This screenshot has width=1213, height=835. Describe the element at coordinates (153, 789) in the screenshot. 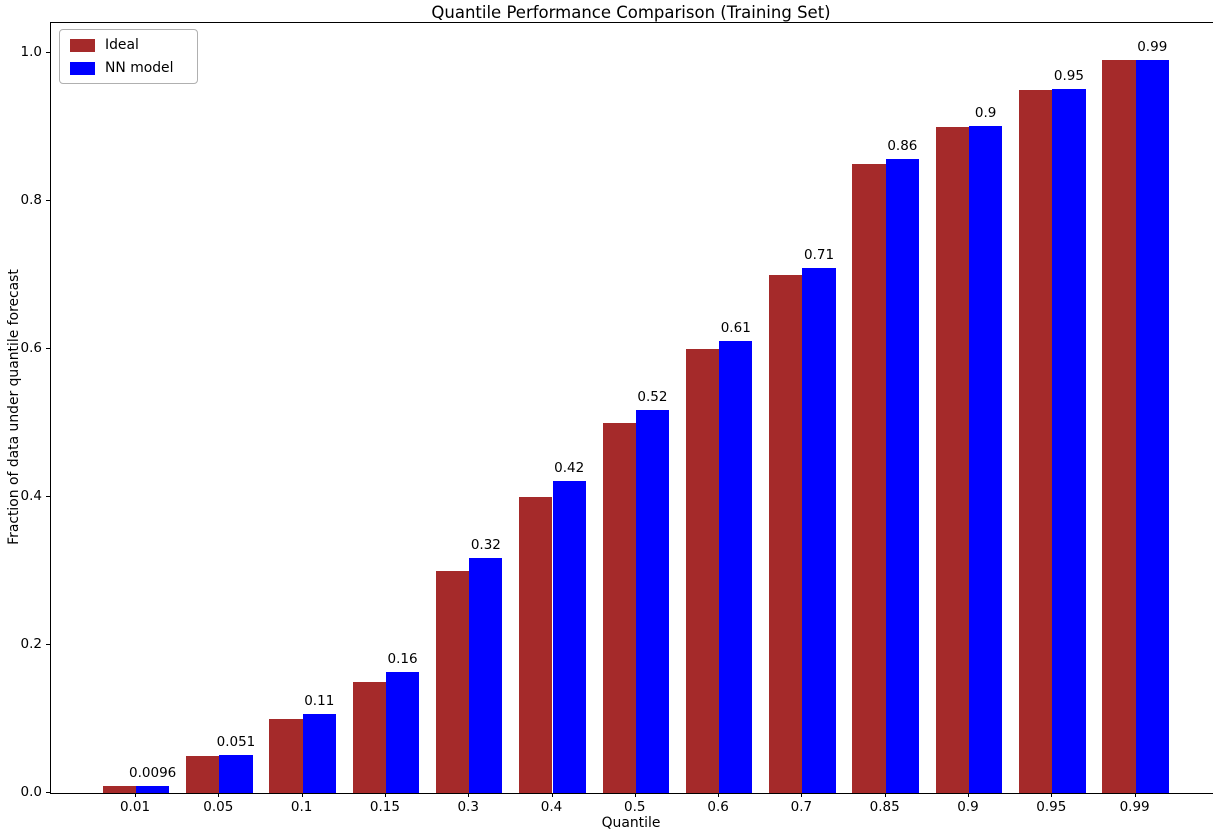

I see `nn-model-bar-0.01` at that location.